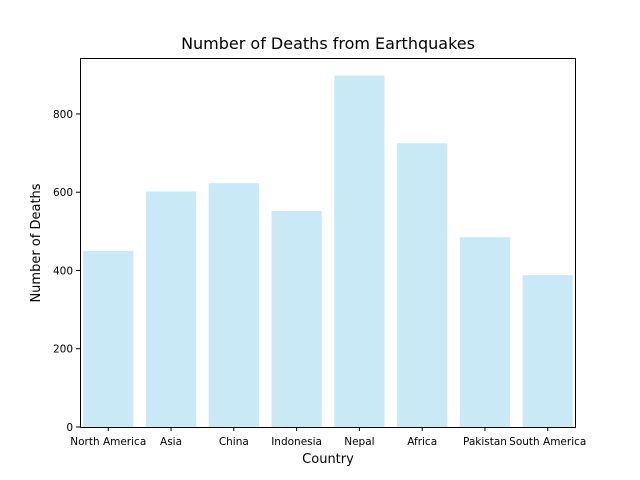  Describe the element at coordinates (171, 442) in the screenshot. I see `x-tick-label: Asia` at that location.